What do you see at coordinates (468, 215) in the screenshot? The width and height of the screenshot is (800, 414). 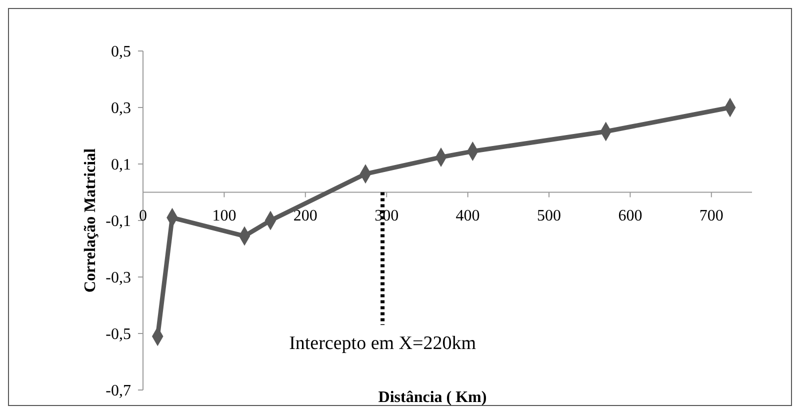 I see `x-tick-label: 400` at bounding box center [468, 215].